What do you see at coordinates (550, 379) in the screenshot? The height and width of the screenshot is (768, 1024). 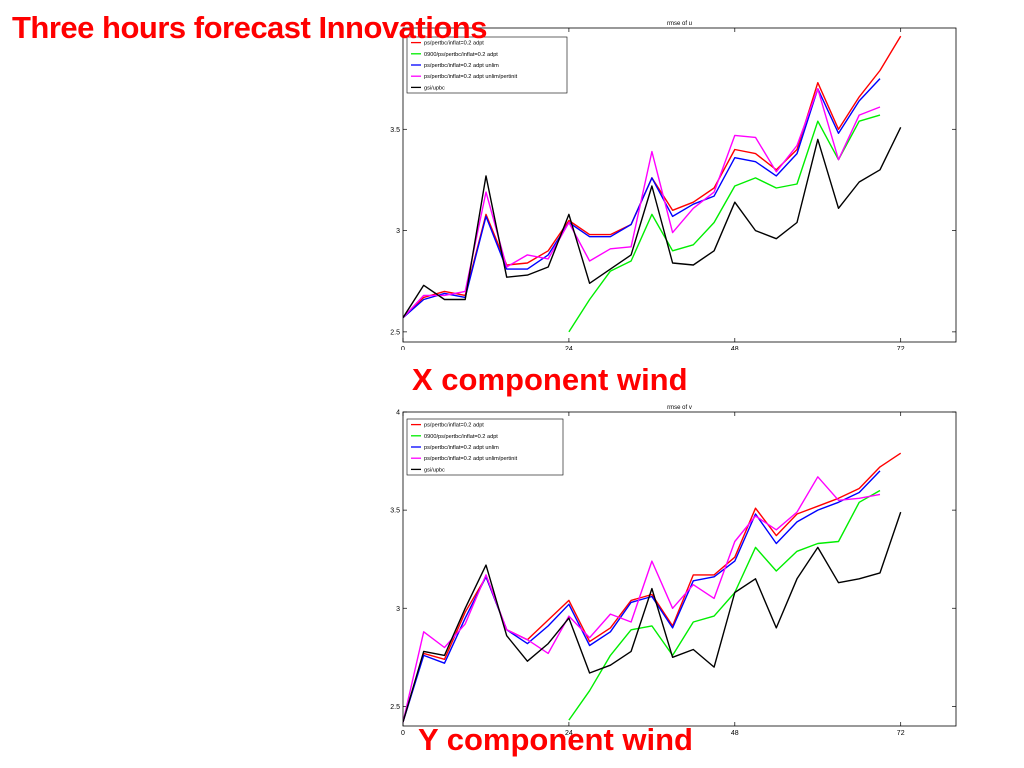 I see `x-component-wind-caption: X component wind` at bounding box center [550, 379].